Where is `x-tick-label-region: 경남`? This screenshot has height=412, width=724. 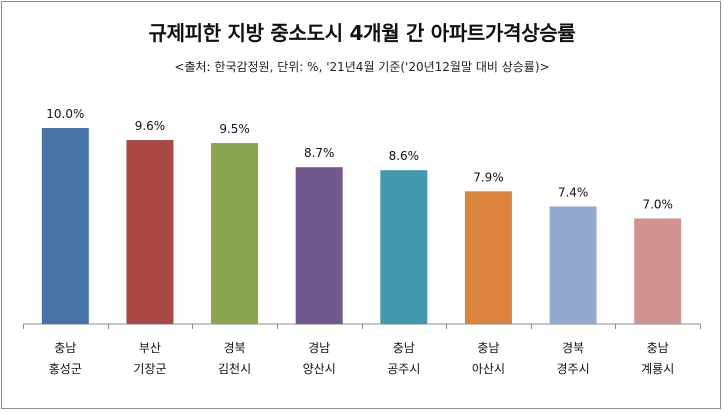
x-tick-label-region: 경남 is located at coordinates (319, 348).